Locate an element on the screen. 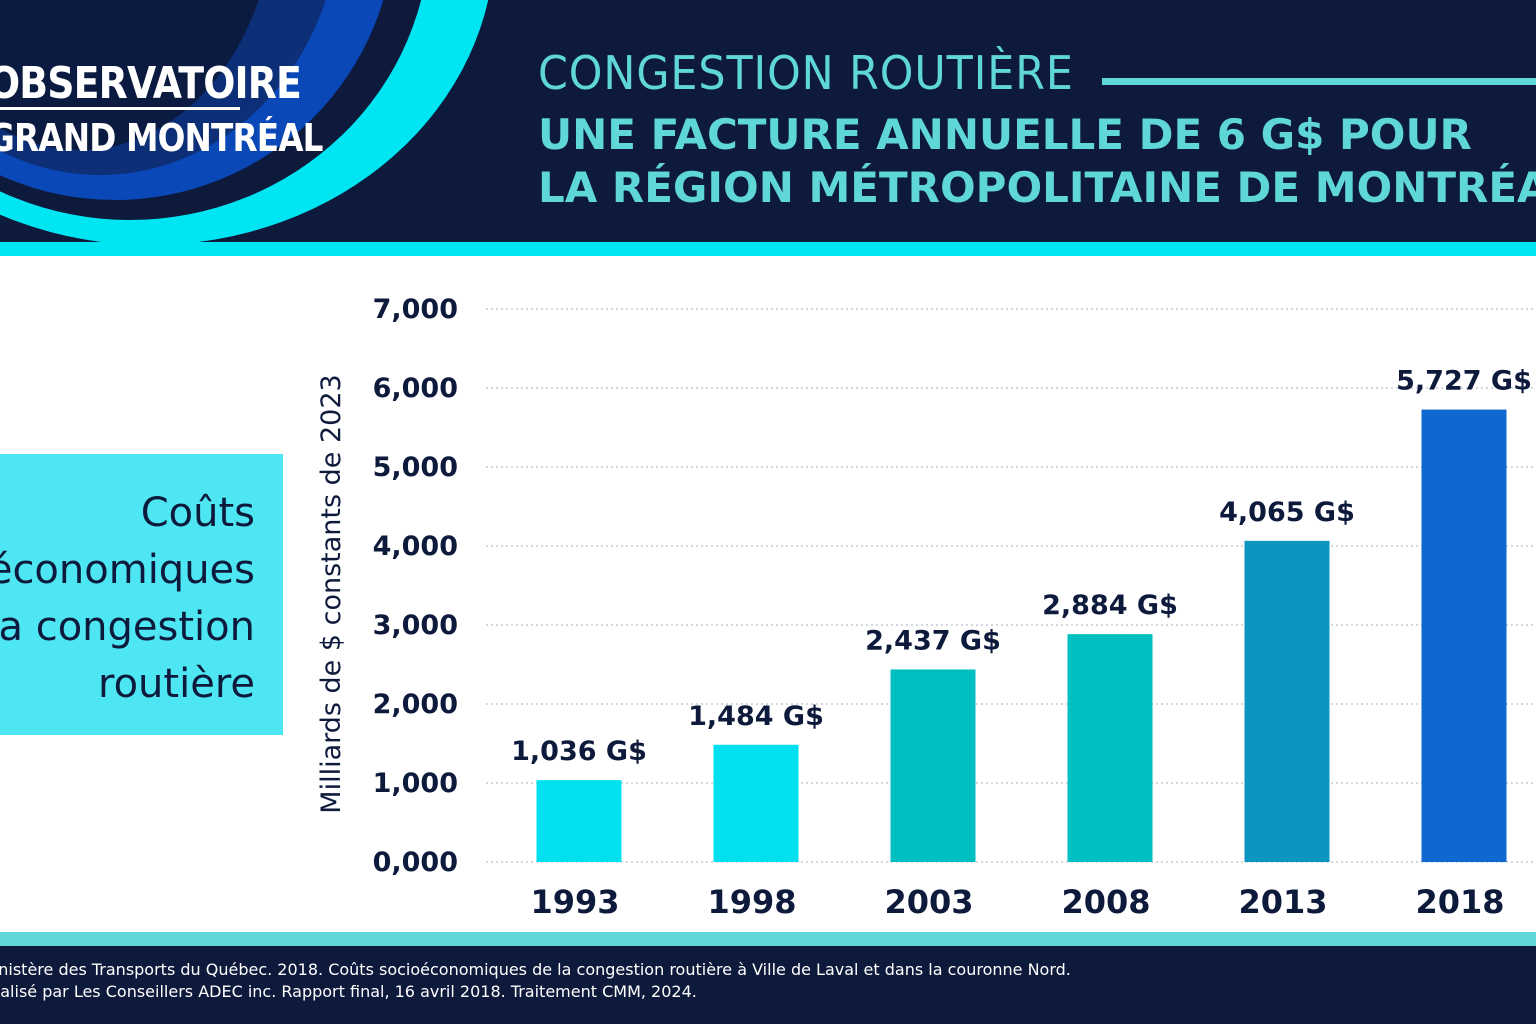 This screenshot has height=1024, width=1536. y-tick-label: 4,000 is located at coordinates (415, 546).